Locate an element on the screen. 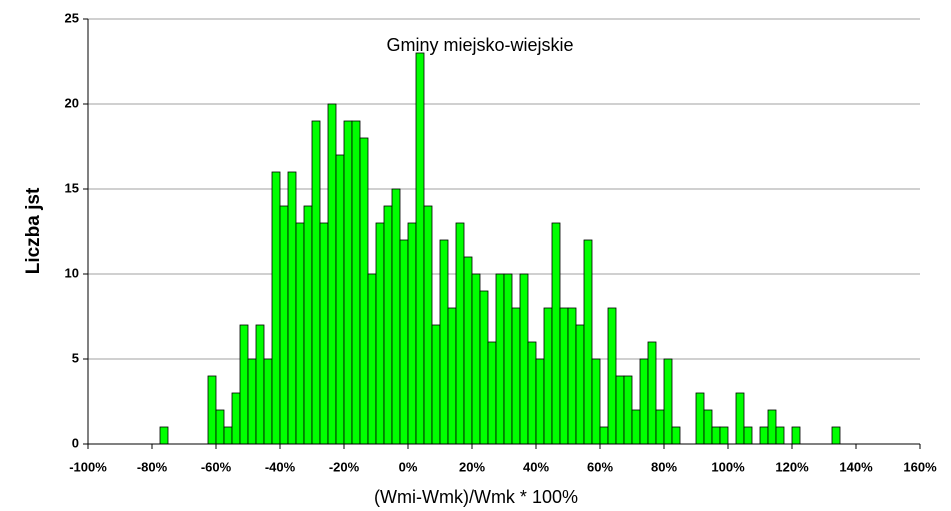  y-tick-label: 15 is located at coordinates (72, 187).